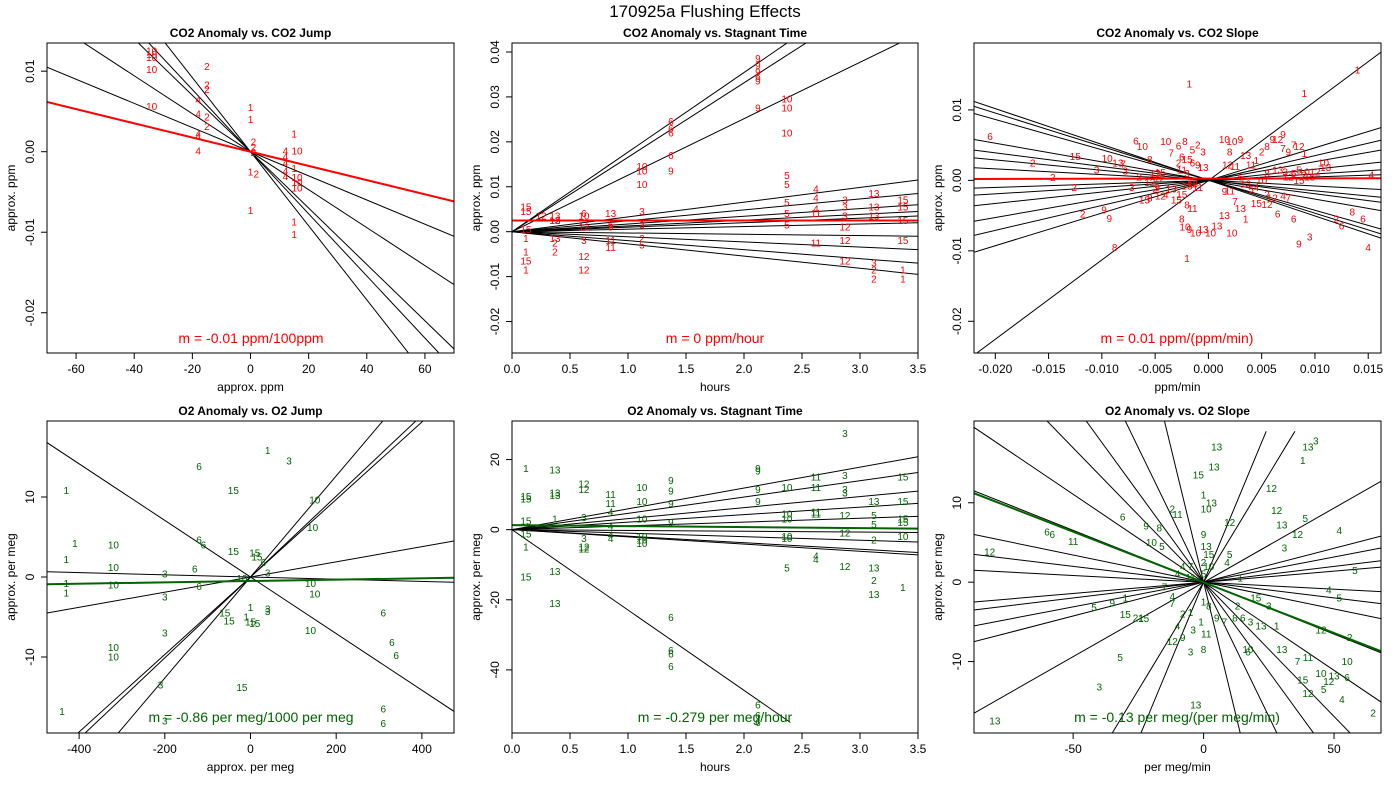 This screenshot has width=1400, height=800. I want to click on x-tick-label: 20, so click(309, 369).